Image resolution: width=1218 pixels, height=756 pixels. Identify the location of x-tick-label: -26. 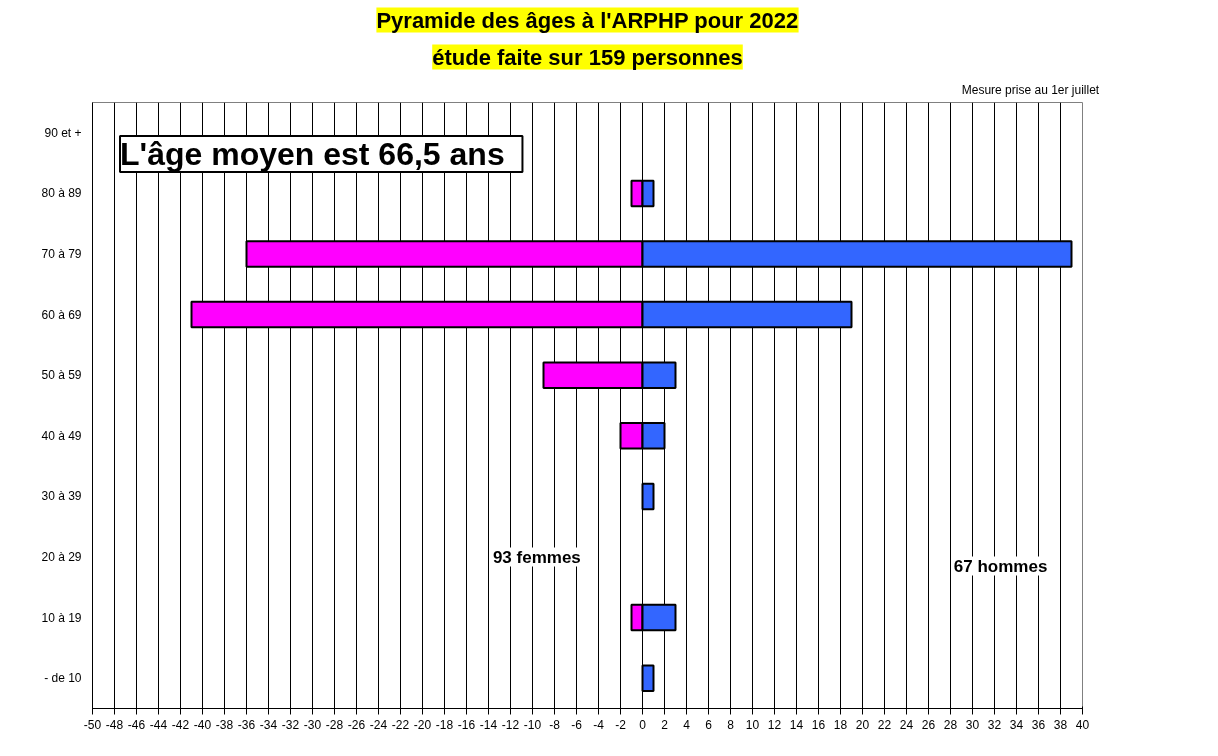
(356, 724).